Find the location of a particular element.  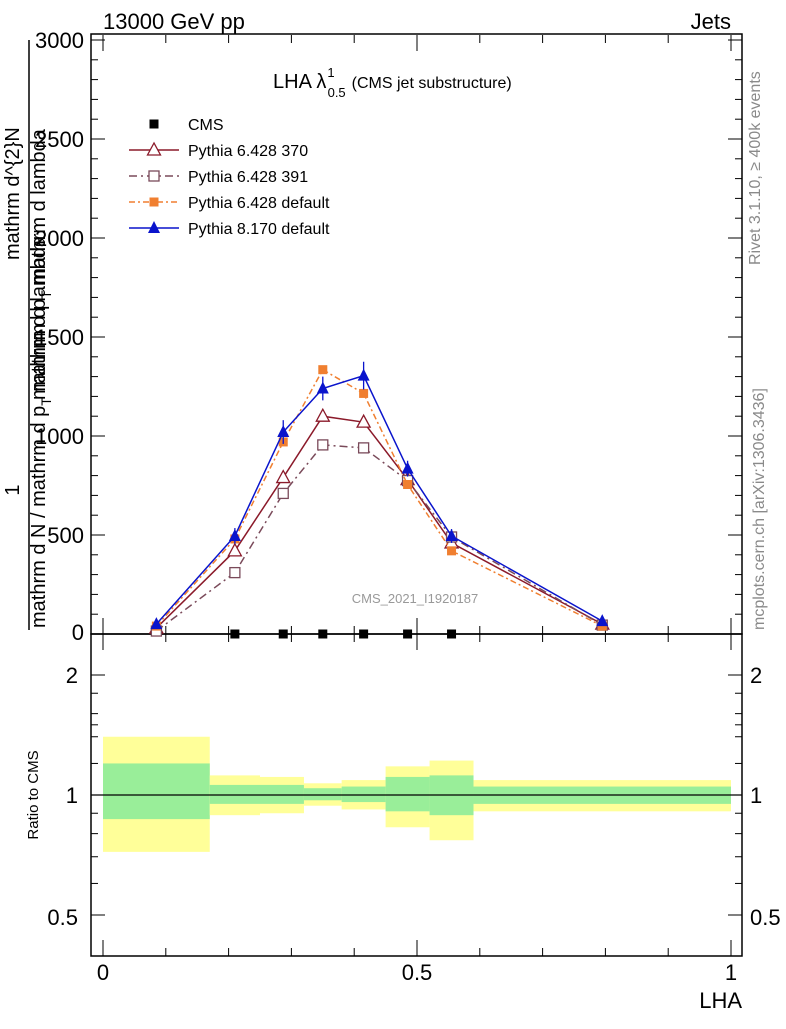

y-tick-label-1500: 1500 is located at coordinates (59, 337).